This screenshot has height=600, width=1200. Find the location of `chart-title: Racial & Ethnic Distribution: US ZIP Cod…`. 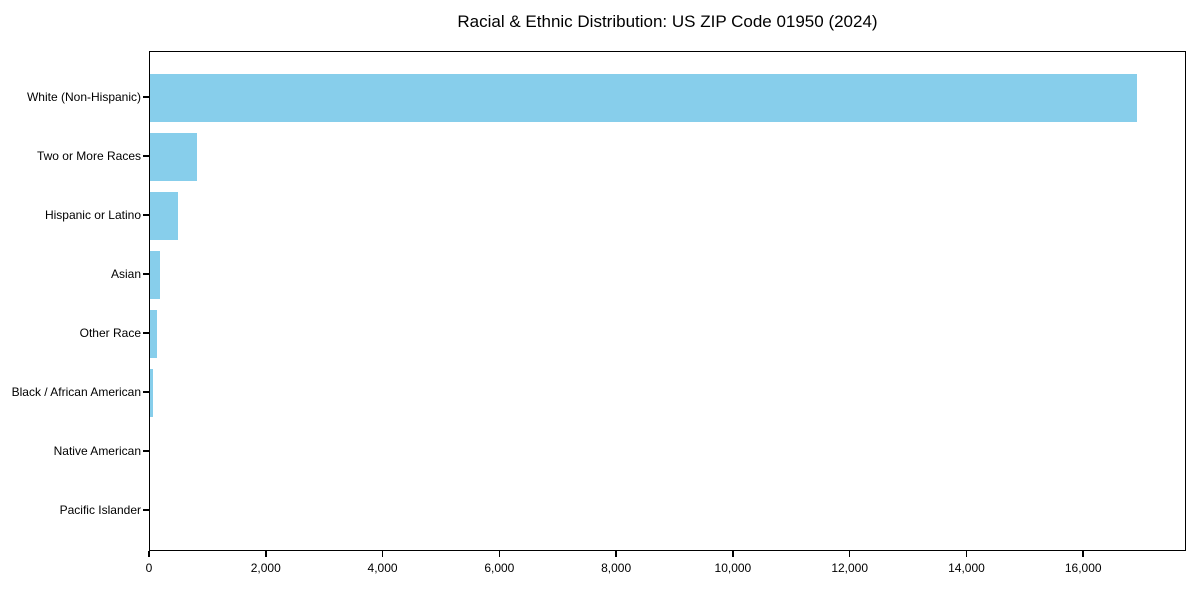

chart-title: Racial & Ethnic Distribution: US ZIP Cod… is located at coordinates (667, 21).